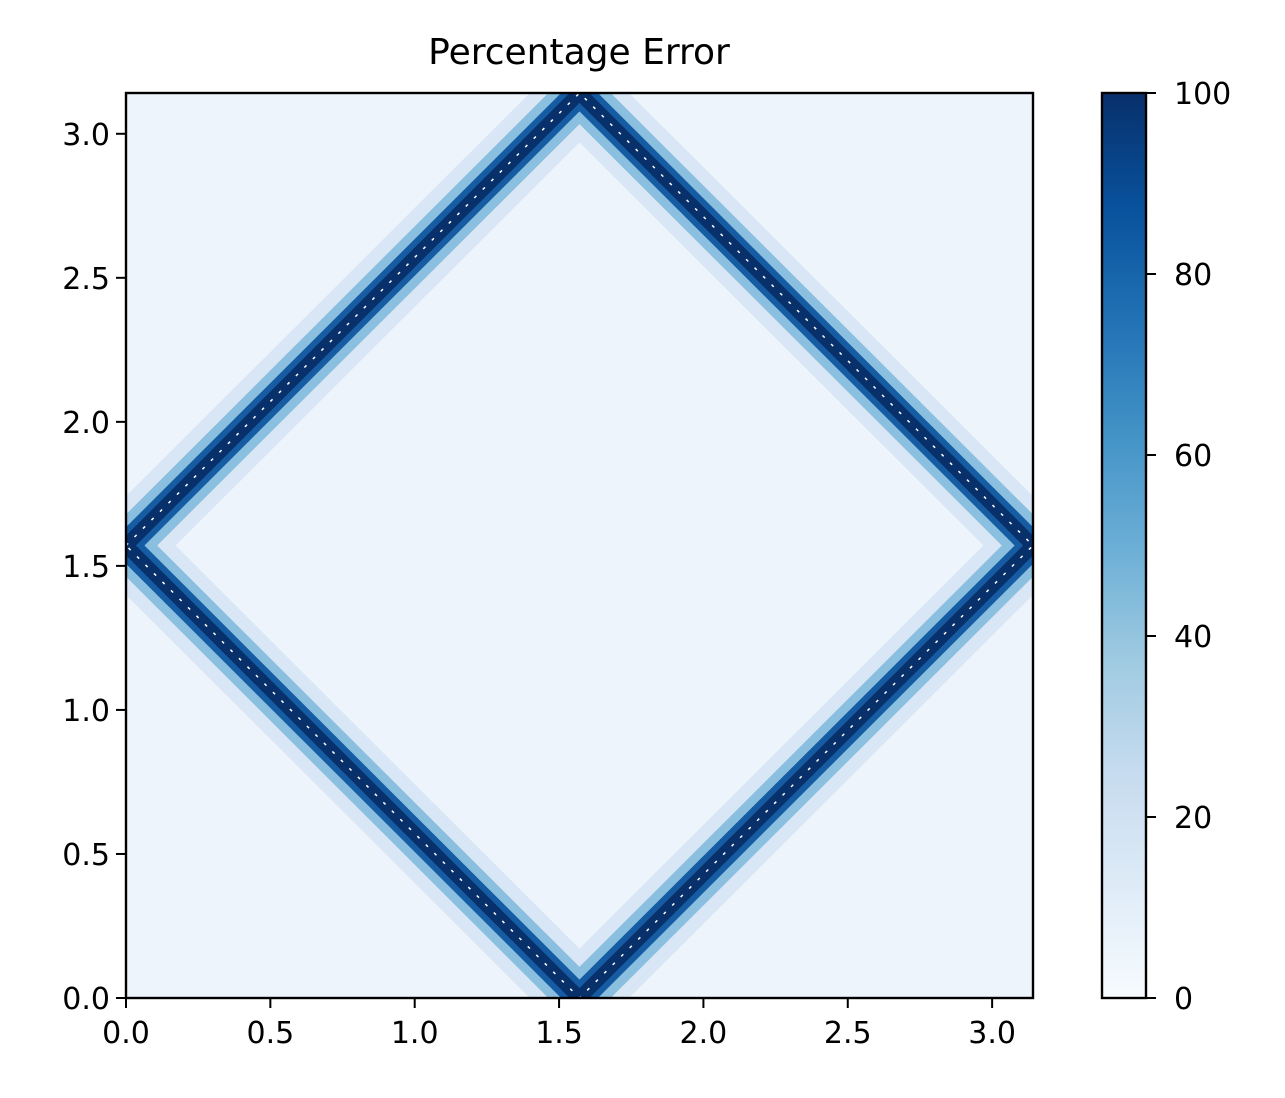 This screenshot has height=1098, width=1285. What do you see at coordinates (126, 1033) in the screenshot?
I see `x-tick-label: 0.0` at bounding box center [126, 1033].